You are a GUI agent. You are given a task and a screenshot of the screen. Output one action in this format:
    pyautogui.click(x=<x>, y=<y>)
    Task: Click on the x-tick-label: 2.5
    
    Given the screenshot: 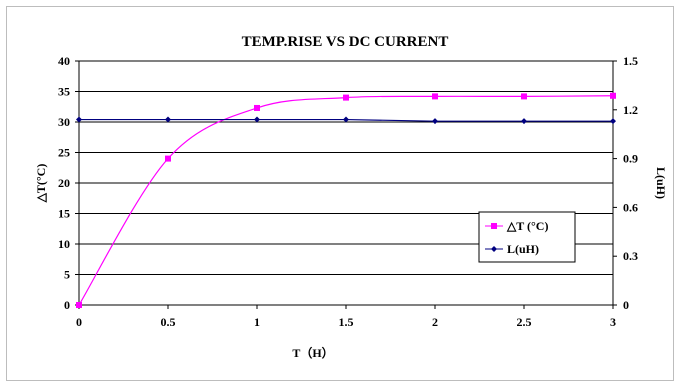 What is the action you would take?
    pyautogui.click(x=524, y=322)
    